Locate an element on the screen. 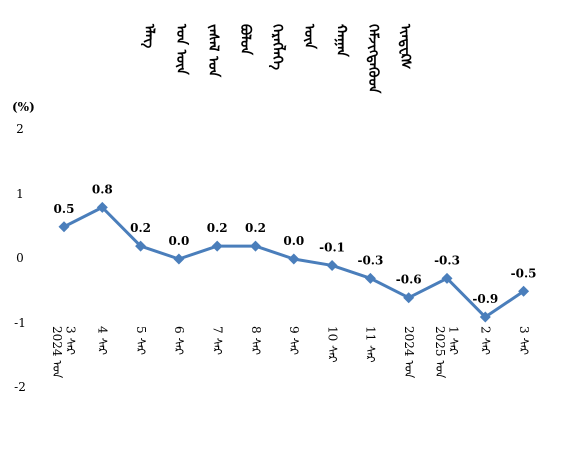 The image size is (568, 455). x-tick-label-line: 7 ᠰᠠᠷ is located at coordinates (217, 341).